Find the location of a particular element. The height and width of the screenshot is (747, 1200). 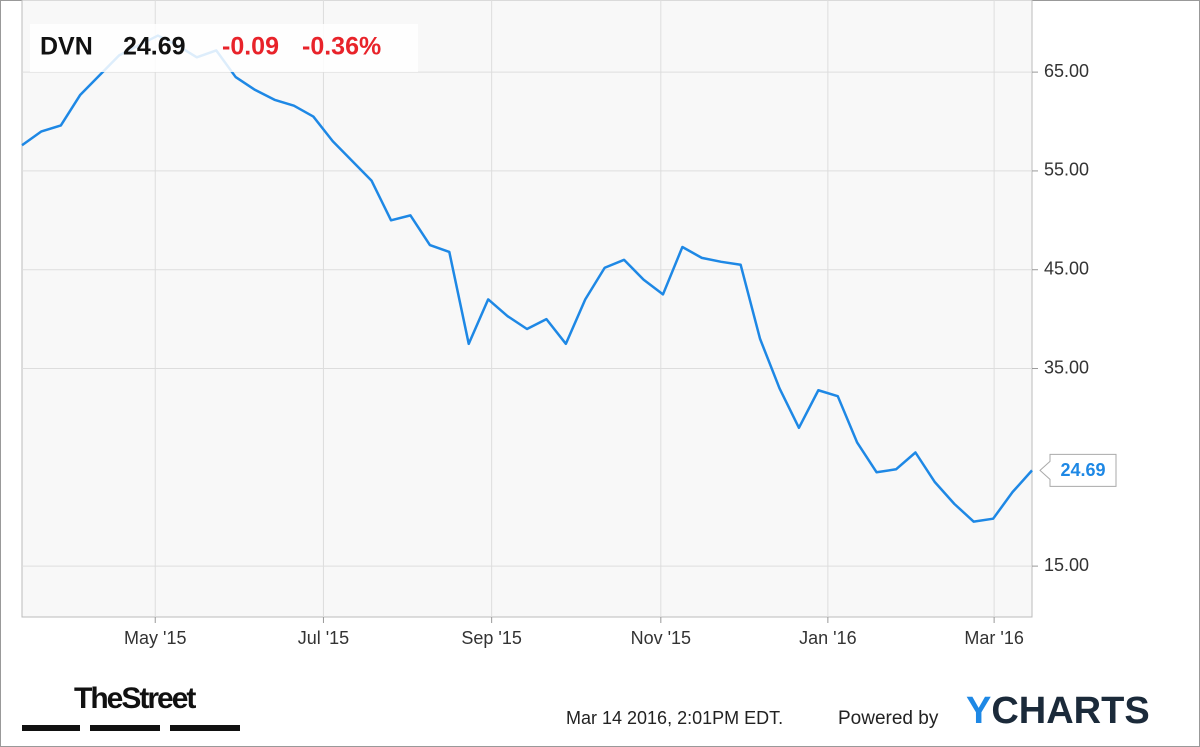

symbol: DVN is located at coordinates (66, 47).